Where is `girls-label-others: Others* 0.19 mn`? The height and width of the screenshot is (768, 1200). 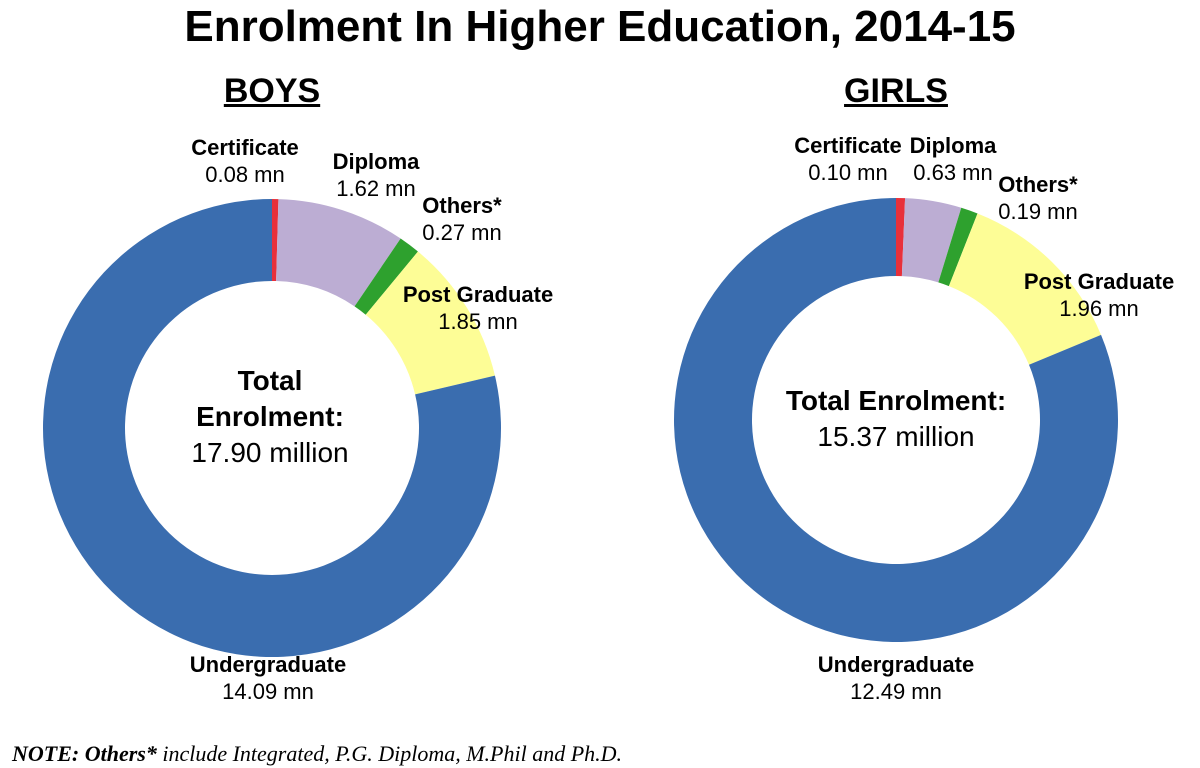 girls-label-others: Others* 0.19 mn is located at coordinates (1038, 198).